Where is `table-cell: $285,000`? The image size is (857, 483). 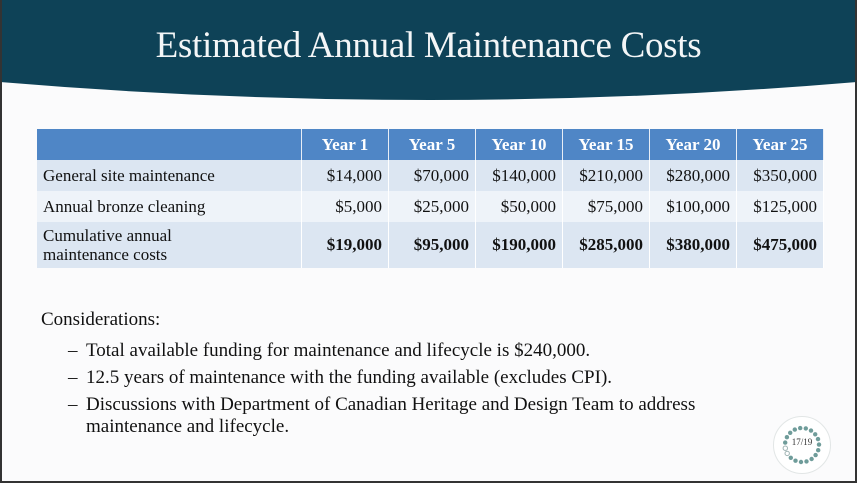
table-cell: $285,000 is located at coordinates (606, 245).